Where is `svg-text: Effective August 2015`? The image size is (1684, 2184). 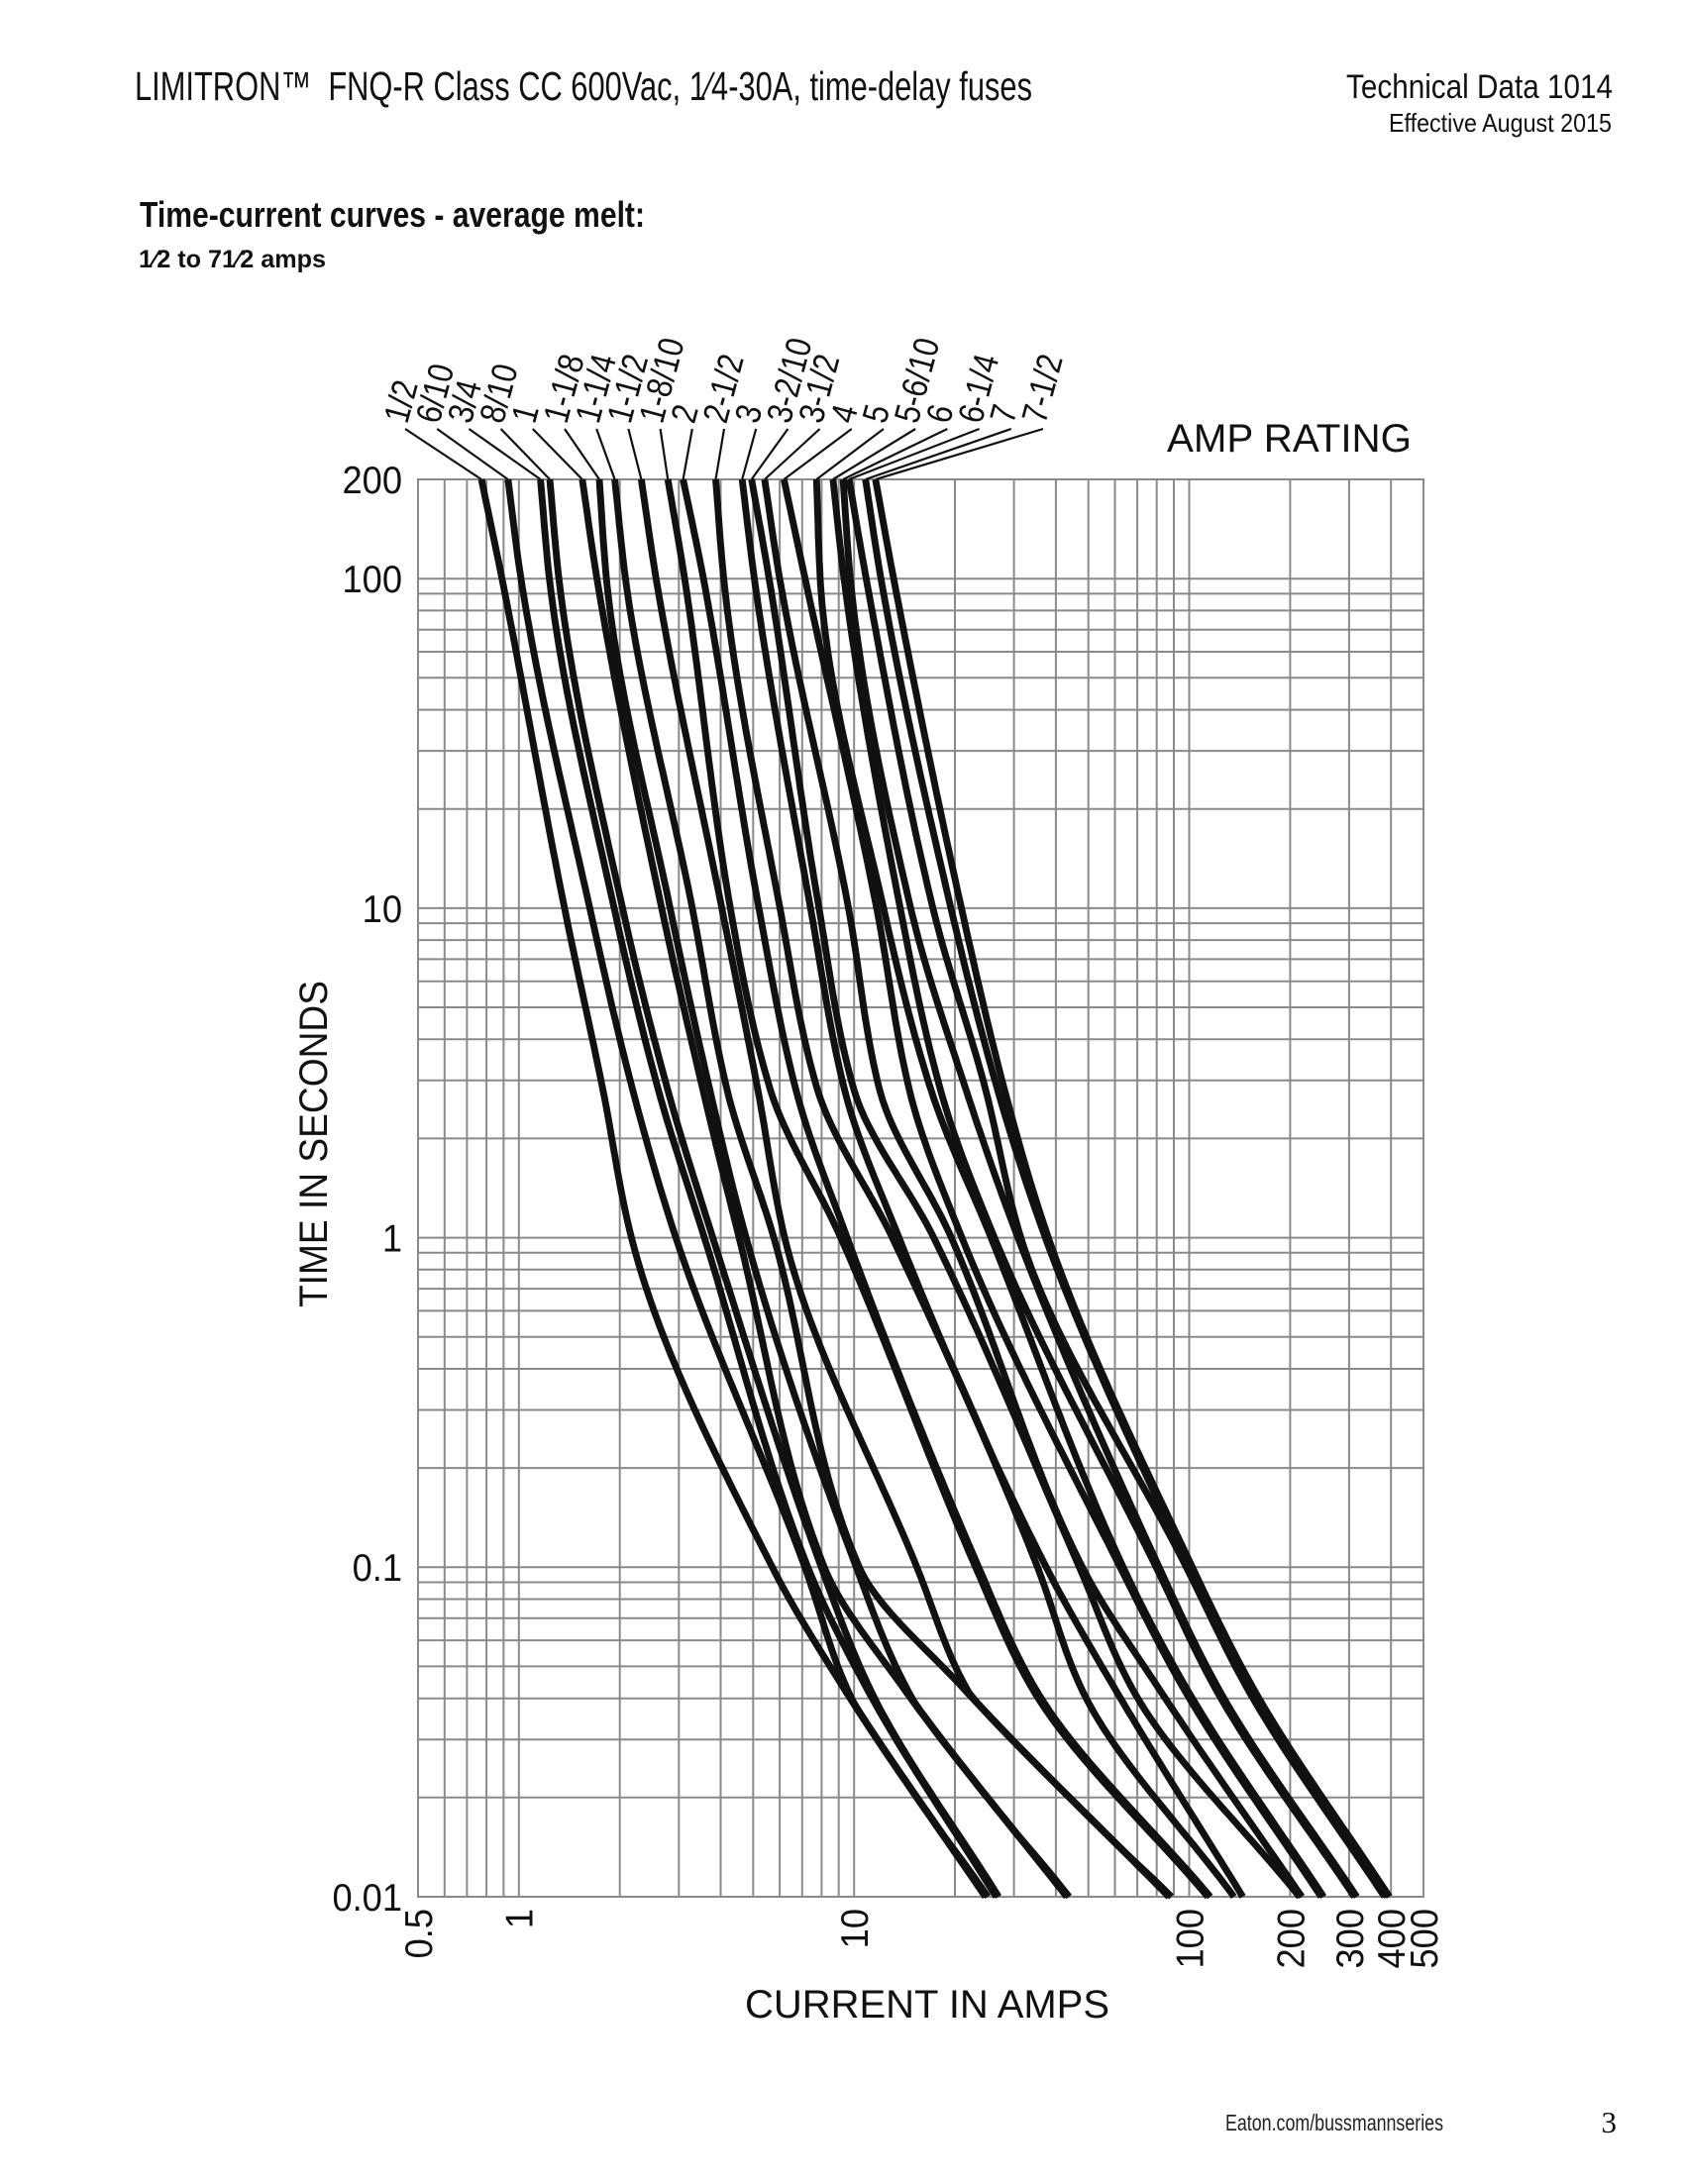
svg-text: Effective August 2015 is located at coordinates (1500, 123).